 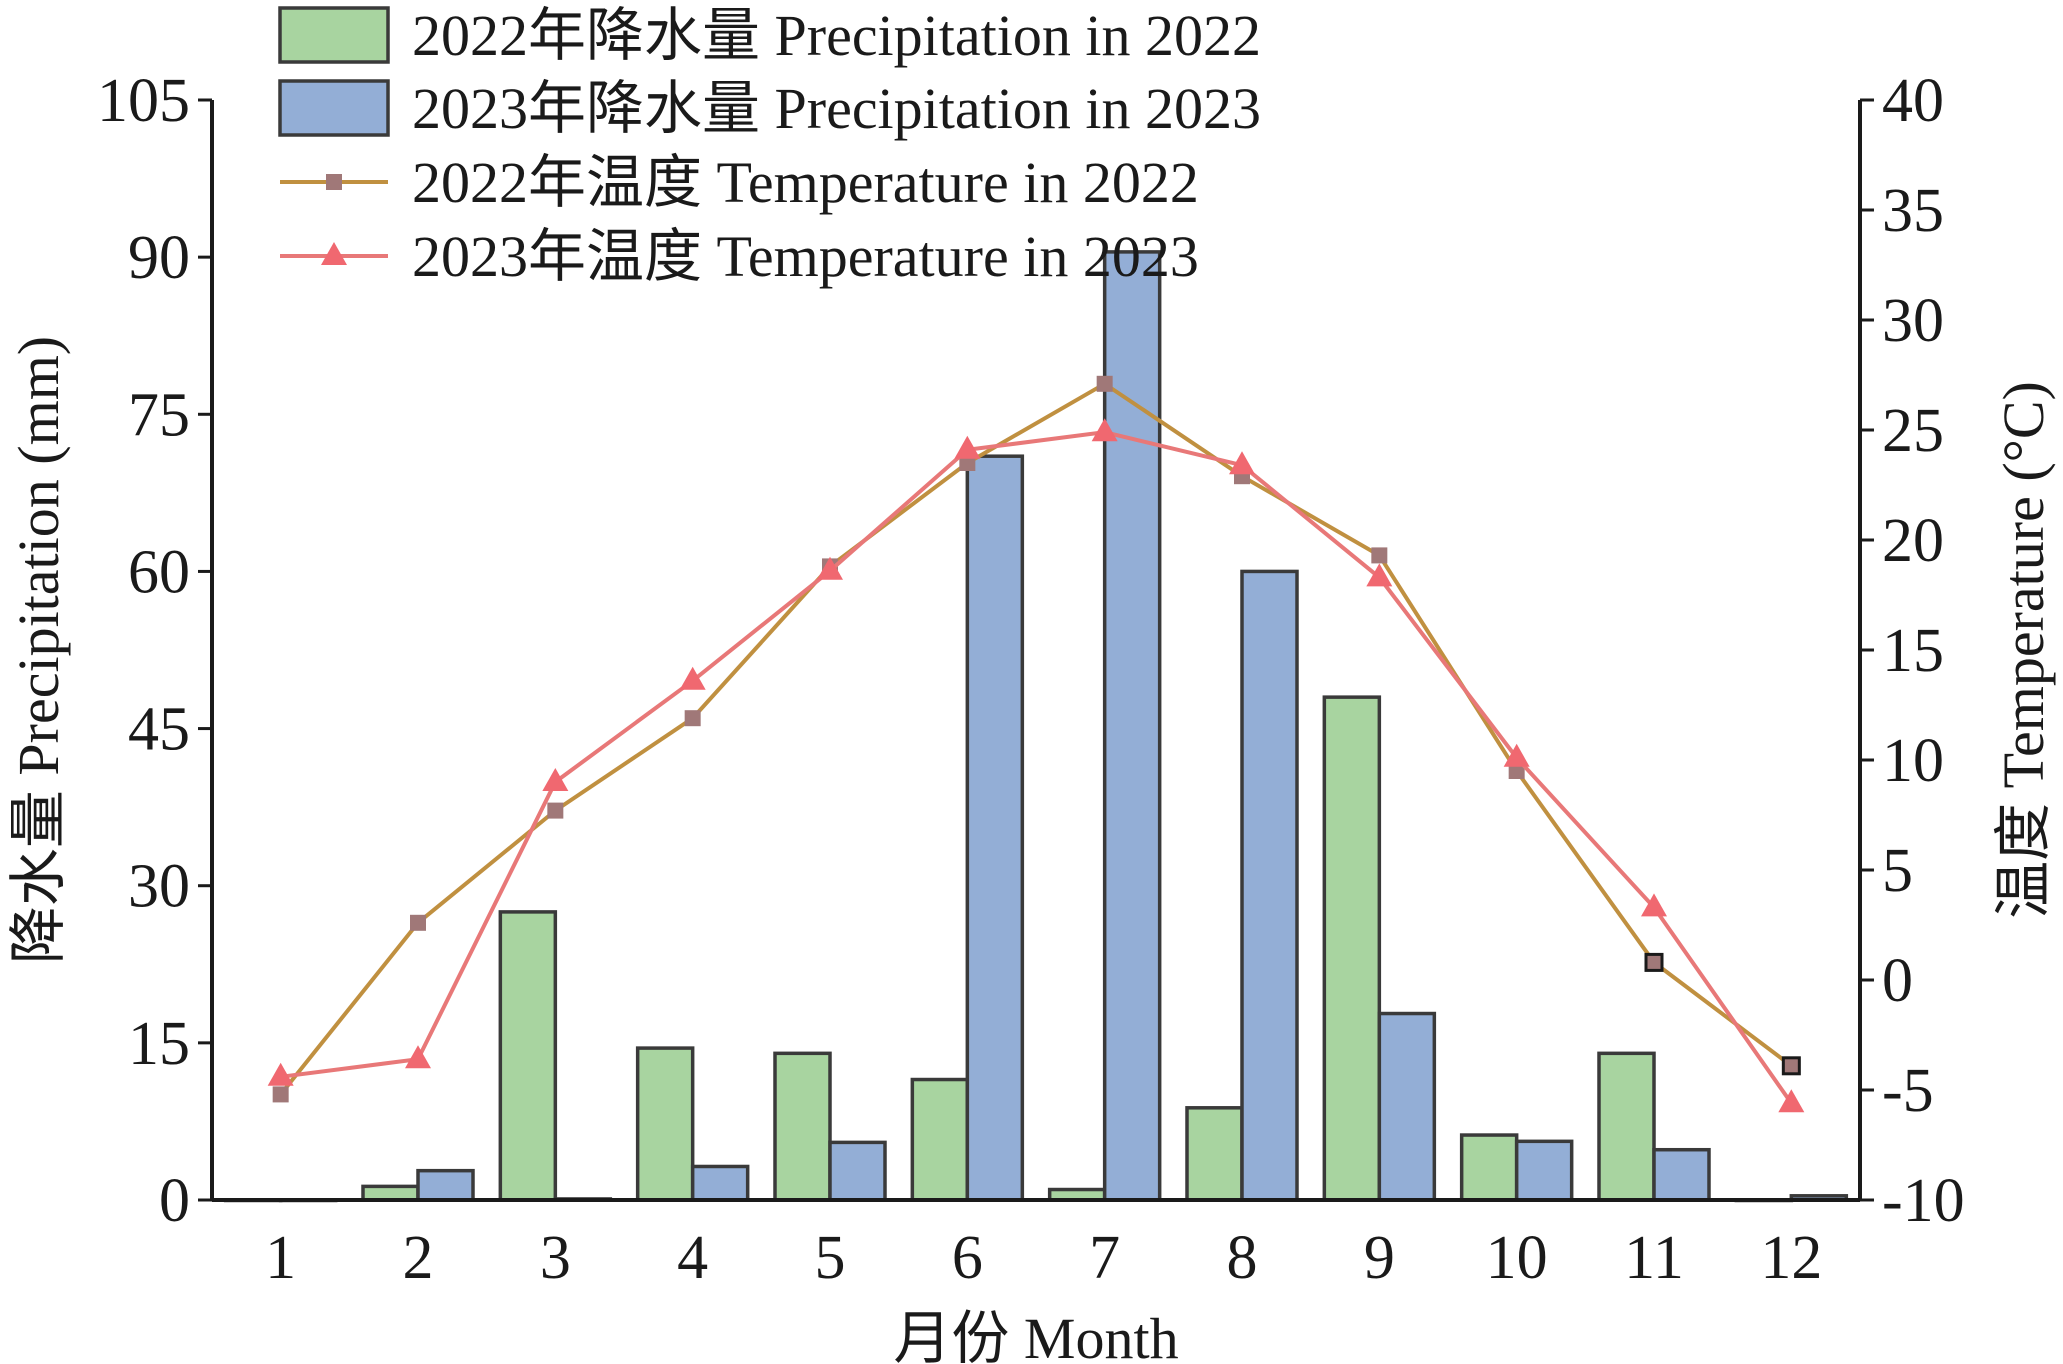 I want to click on y2-tick-label: 20, so click(x=1913, y=541).